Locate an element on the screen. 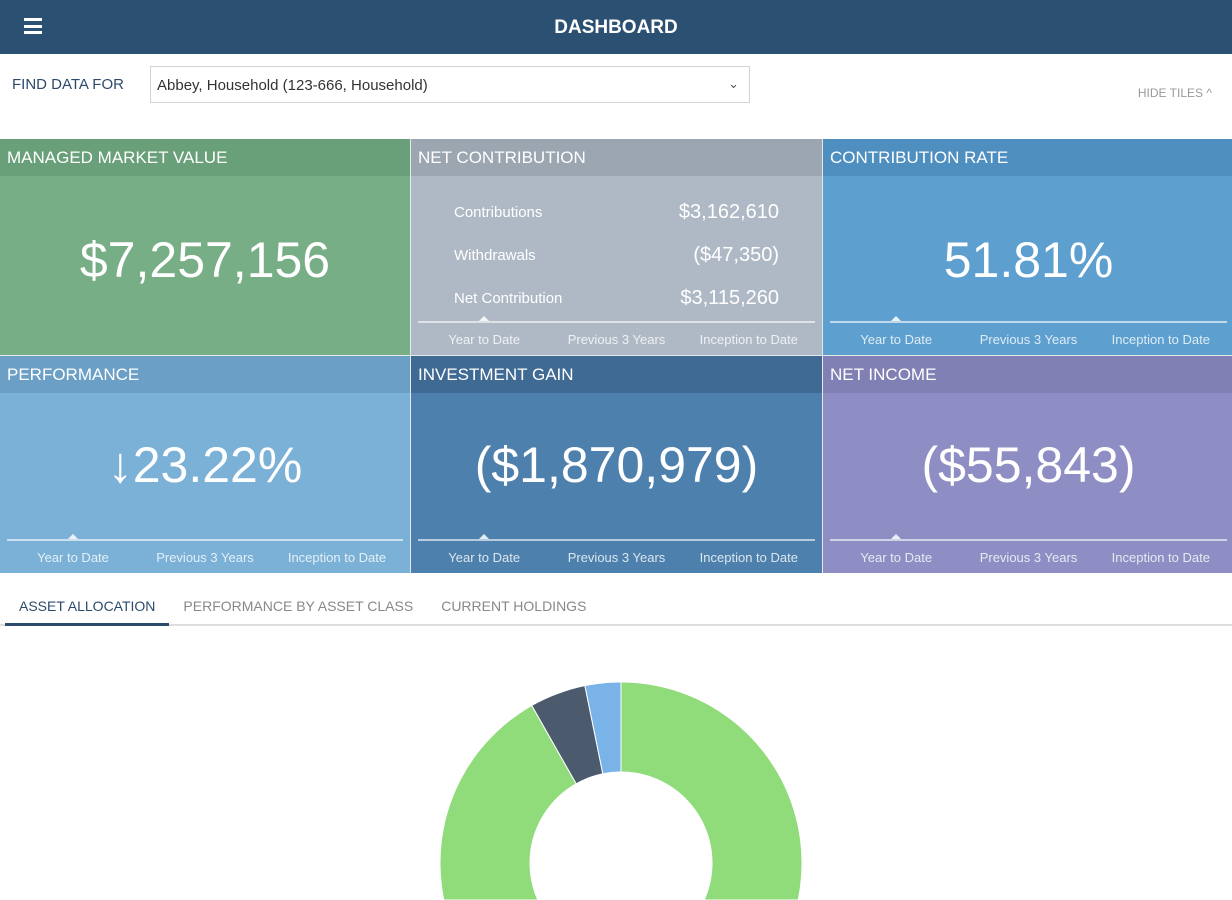 The height and width of the screenshot is (900, 1232). tile-value: ($55,843) is located at coordinates (1028, 465).